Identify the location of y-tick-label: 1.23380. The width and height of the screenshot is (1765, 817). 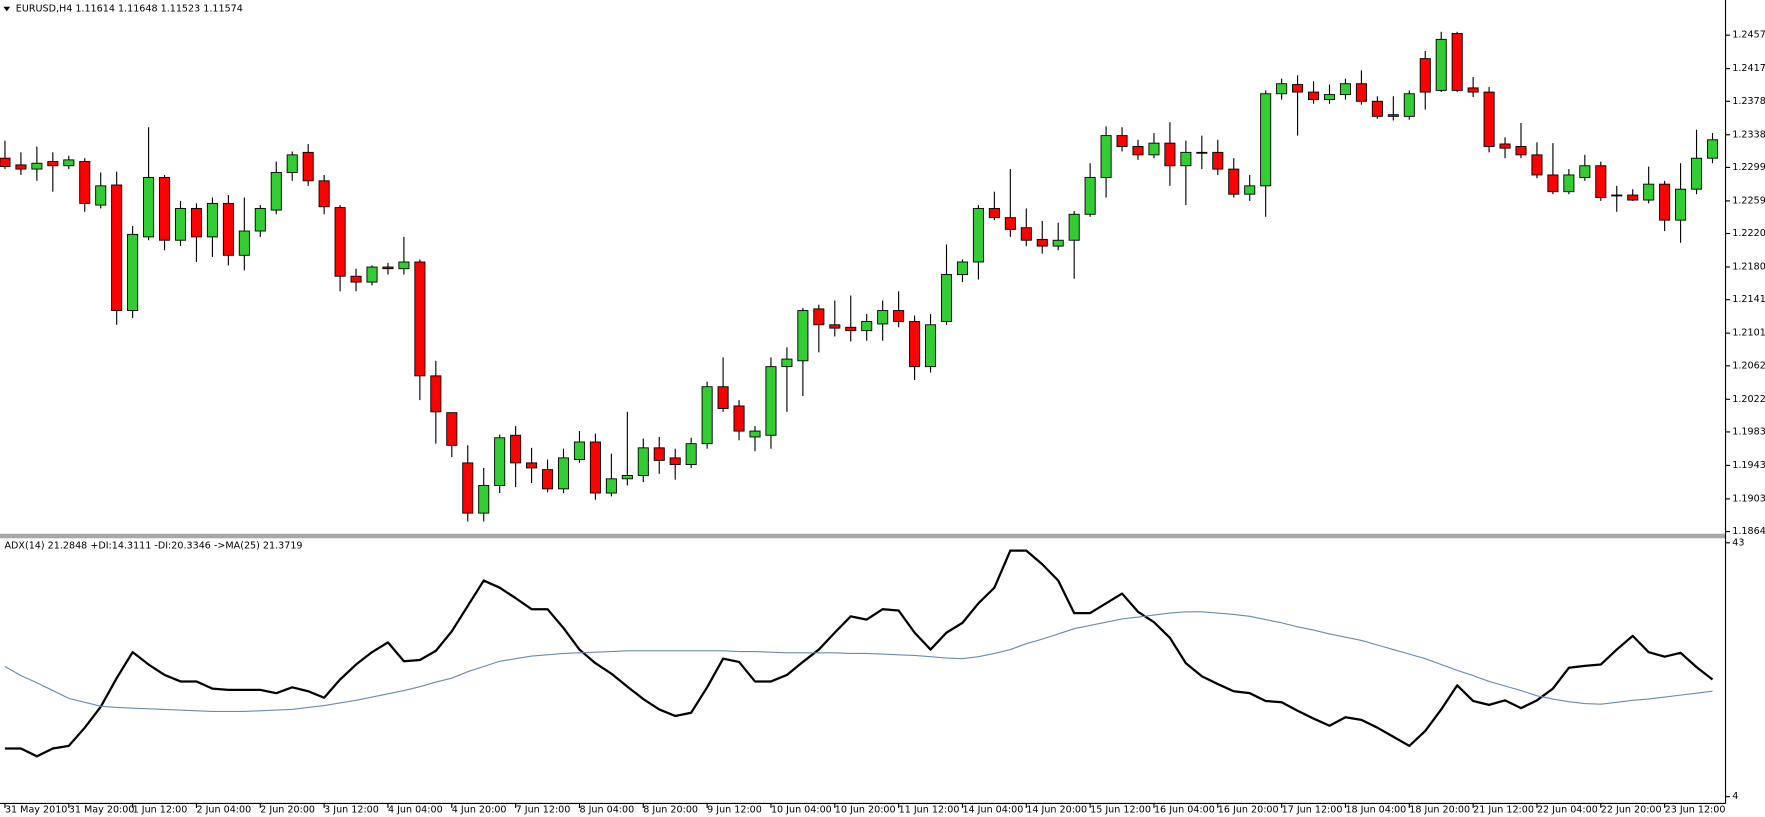
(1748, 134).